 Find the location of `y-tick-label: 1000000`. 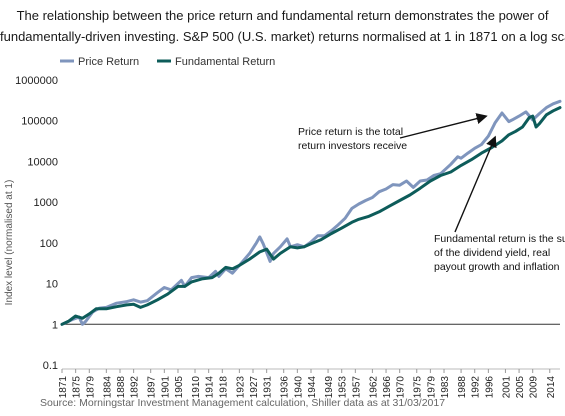

y-tick-label: 1000000 is located at coordinates (36, 81).